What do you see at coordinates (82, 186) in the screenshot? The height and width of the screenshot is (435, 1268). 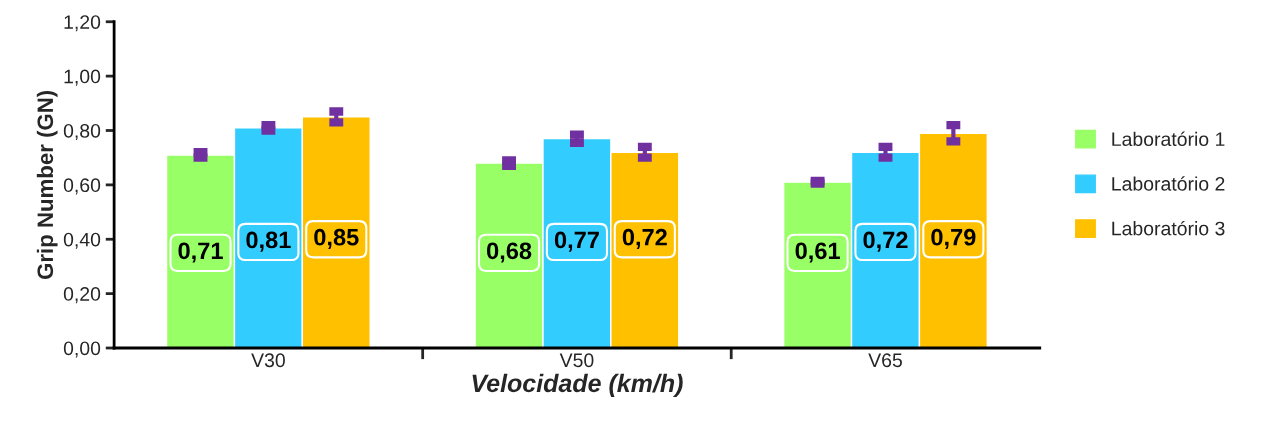 I see `y-tick-label: 0,60` at bounding box center [82, 186].